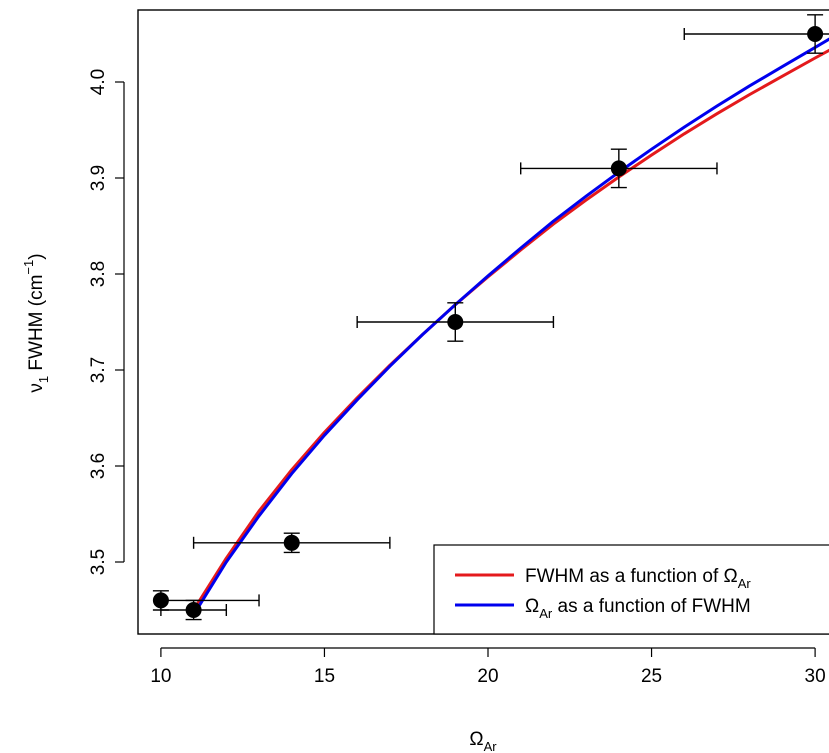  Describe the element at coordinates (476, 739) in the screenshot. I see `x-axis-title-main: Ω` at that location.